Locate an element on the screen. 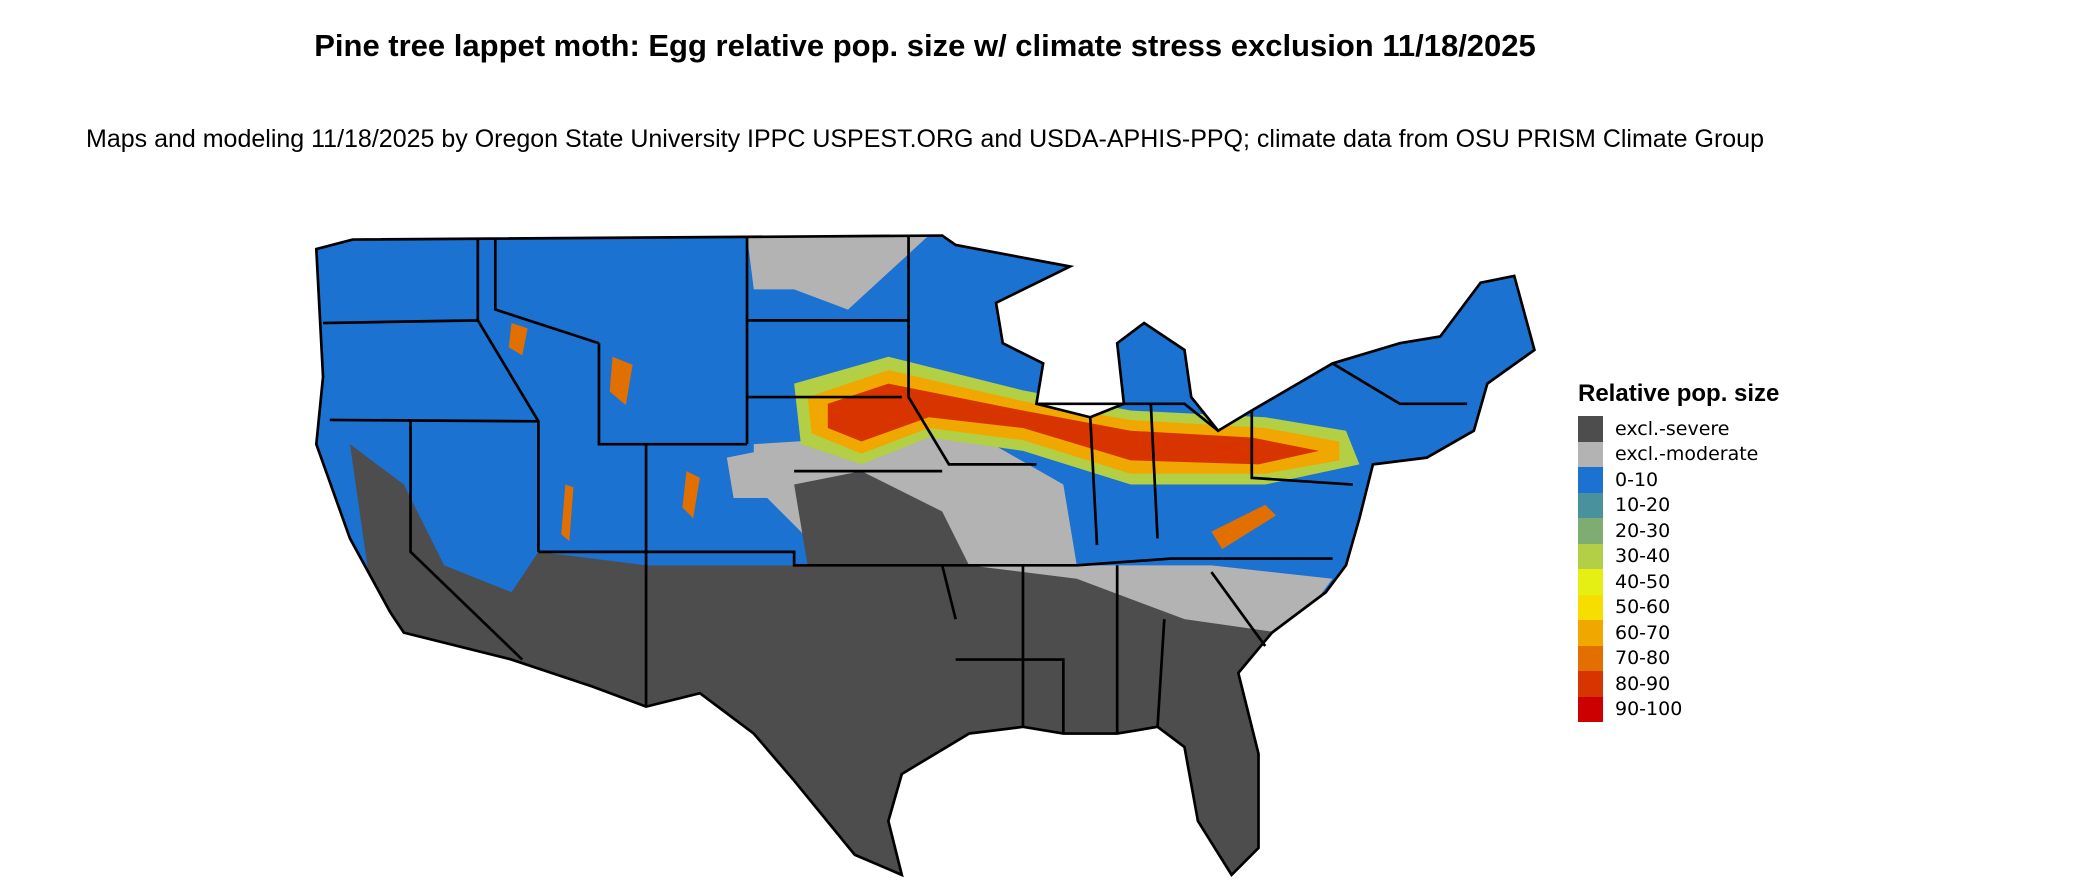 This screenshot has width=2100, height=892. legend-item: 20-30 is located at coordinates (1678, 531).